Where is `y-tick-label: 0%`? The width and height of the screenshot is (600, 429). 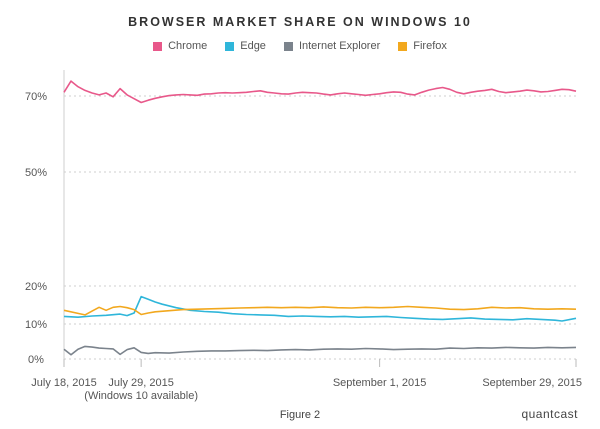 y-tick-label: 0% is located at coordinates (36, 360).